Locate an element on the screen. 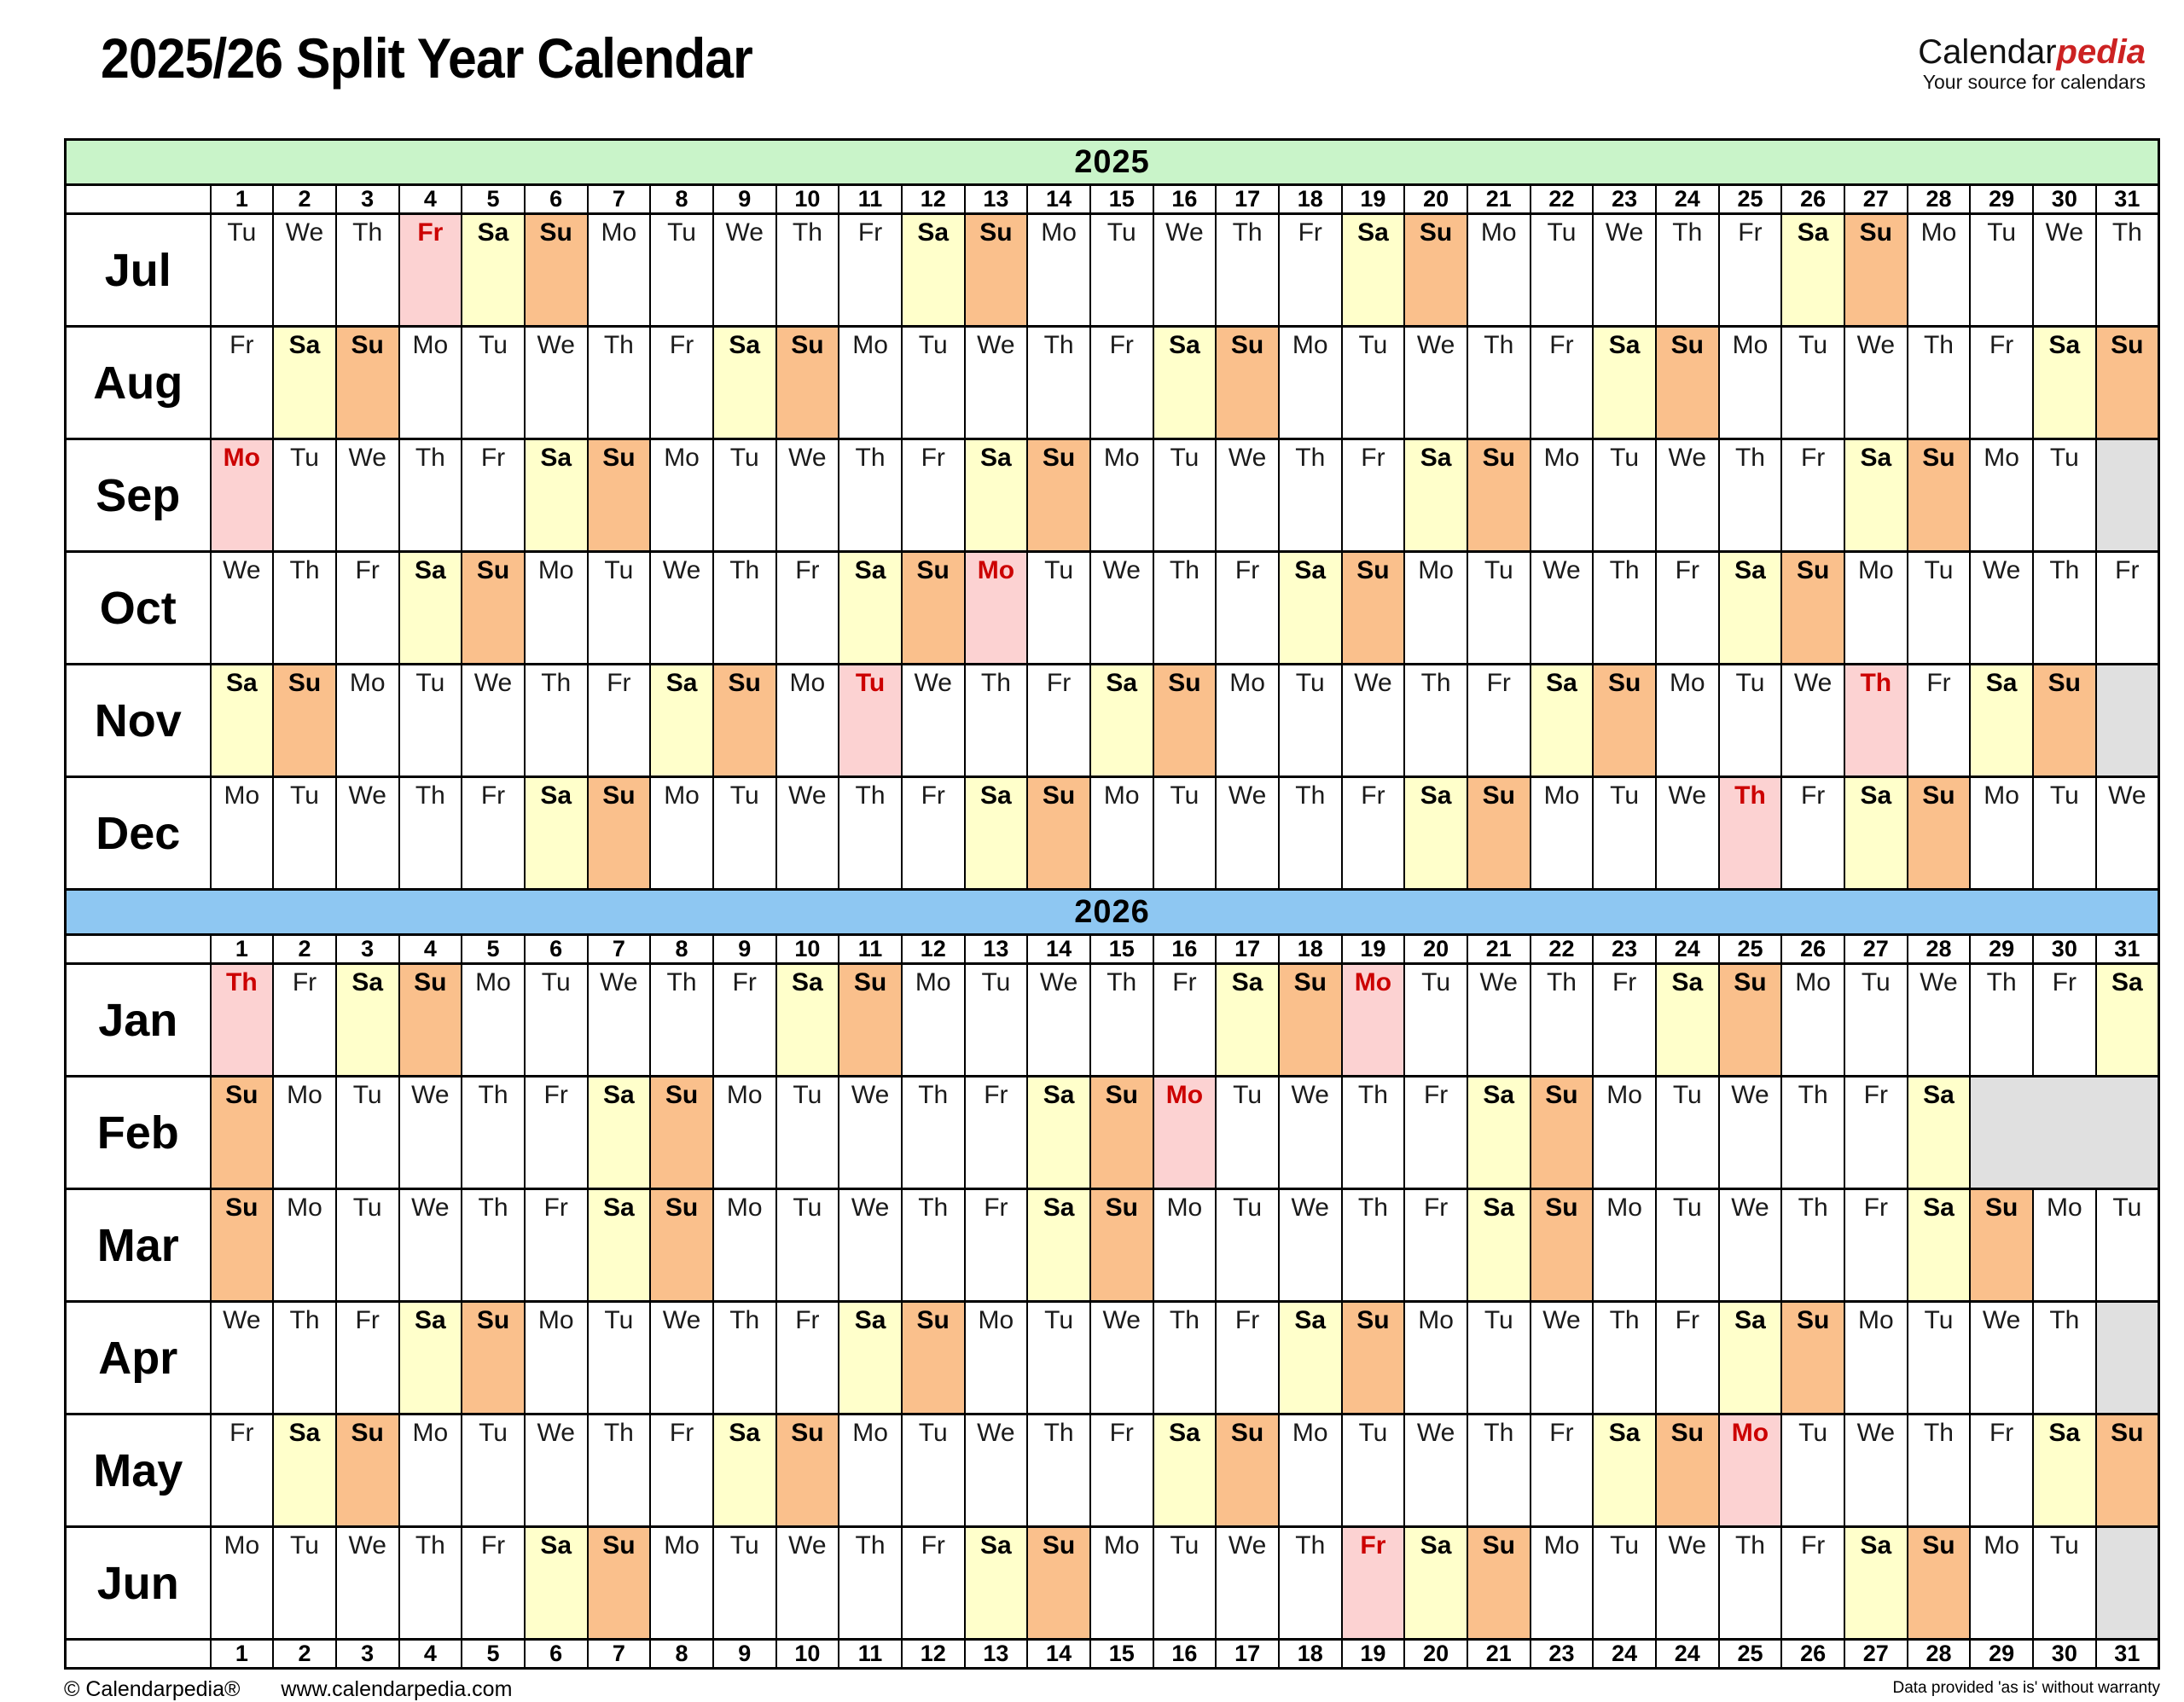 Image resolution: width=2184 pixels, height=1702 pixels. day-cell-Dec-22: Mo is located at coordinates (1561, 833).